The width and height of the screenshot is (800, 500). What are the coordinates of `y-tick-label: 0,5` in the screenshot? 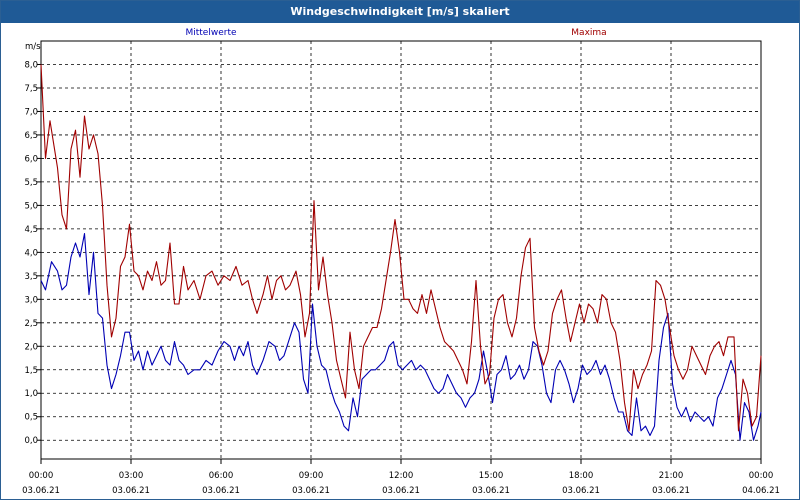 It's located at (31, 418).